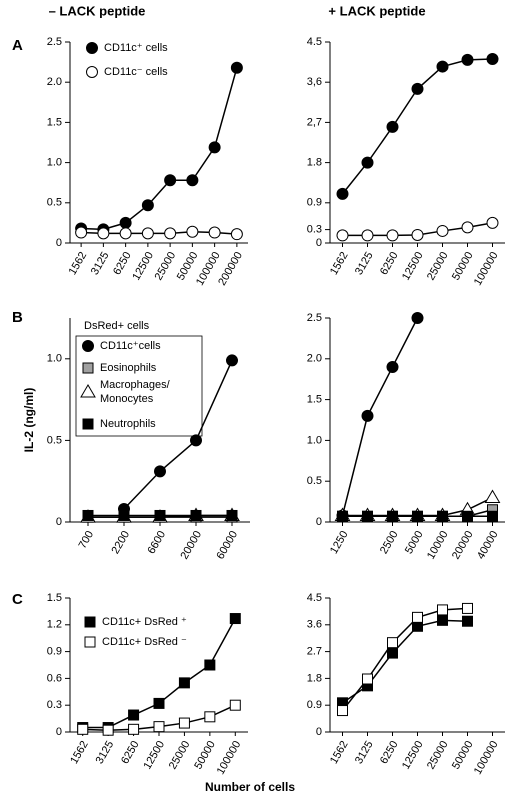 Image resolution: width=517 pixels, height=800 pixels. What do you see at coordinates (87, 540) in the screenshot?
I see `x-tick-label: 700` at bounding box center [87, 540].